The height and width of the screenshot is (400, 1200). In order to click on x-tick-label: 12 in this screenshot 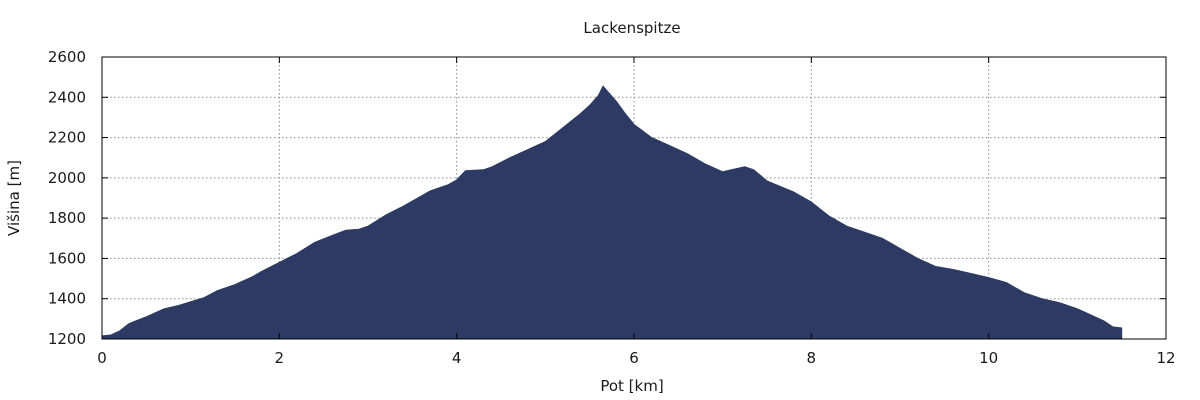, I will do `click(1165, 358)`.